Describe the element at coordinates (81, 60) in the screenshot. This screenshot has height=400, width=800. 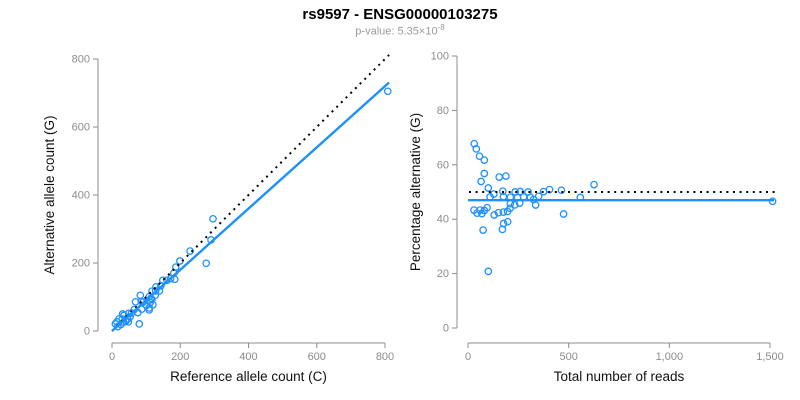
I see `y-tick-label: 800` at that location.